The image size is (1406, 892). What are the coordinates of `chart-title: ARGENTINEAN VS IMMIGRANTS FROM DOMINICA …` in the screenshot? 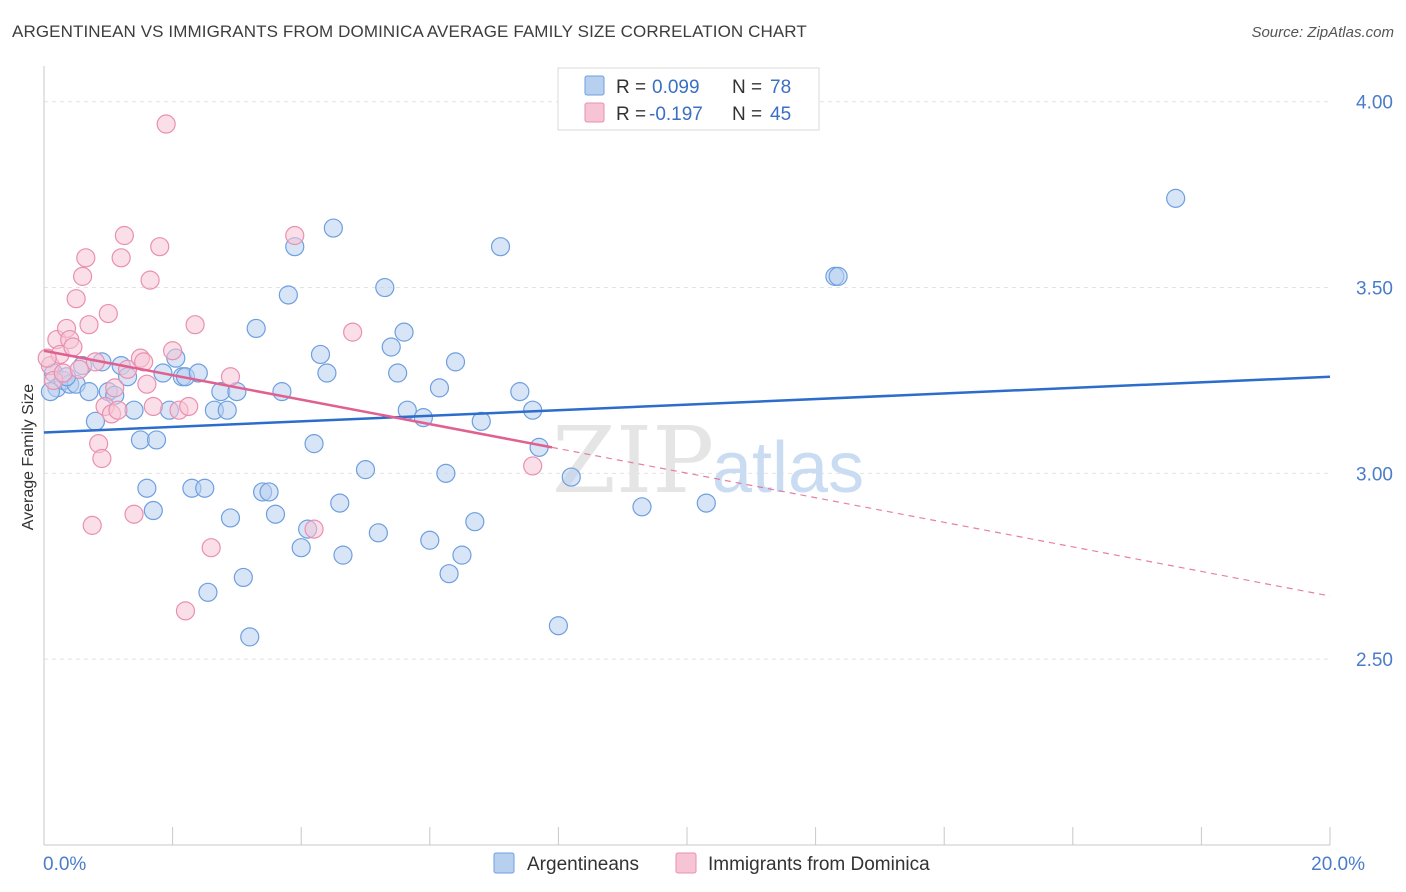 It's located at (409, 31).